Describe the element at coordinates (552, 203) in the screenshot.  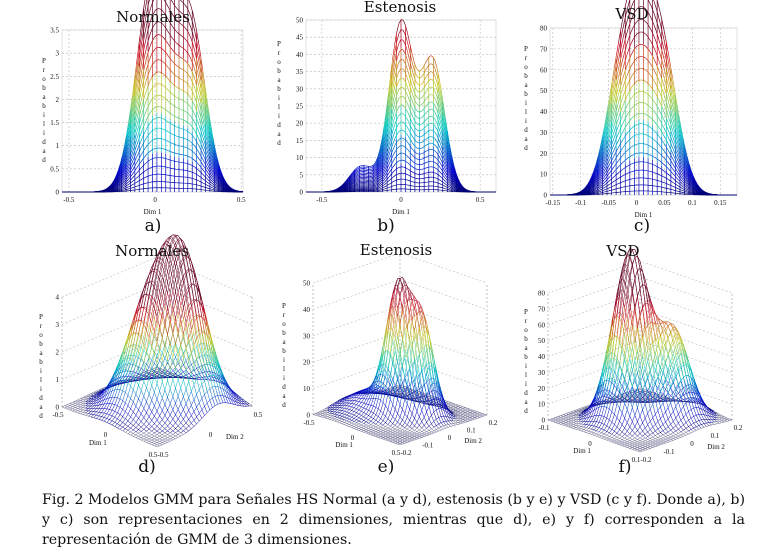
I see `x-tick-label: -0.15` at that location.